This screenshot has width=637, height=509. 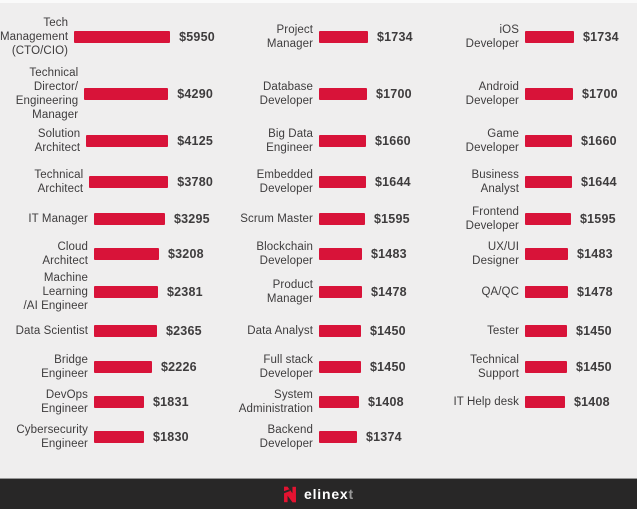 I want to click on role-label: Machine Learning /AI Engineer, so click(x=55, y=292).